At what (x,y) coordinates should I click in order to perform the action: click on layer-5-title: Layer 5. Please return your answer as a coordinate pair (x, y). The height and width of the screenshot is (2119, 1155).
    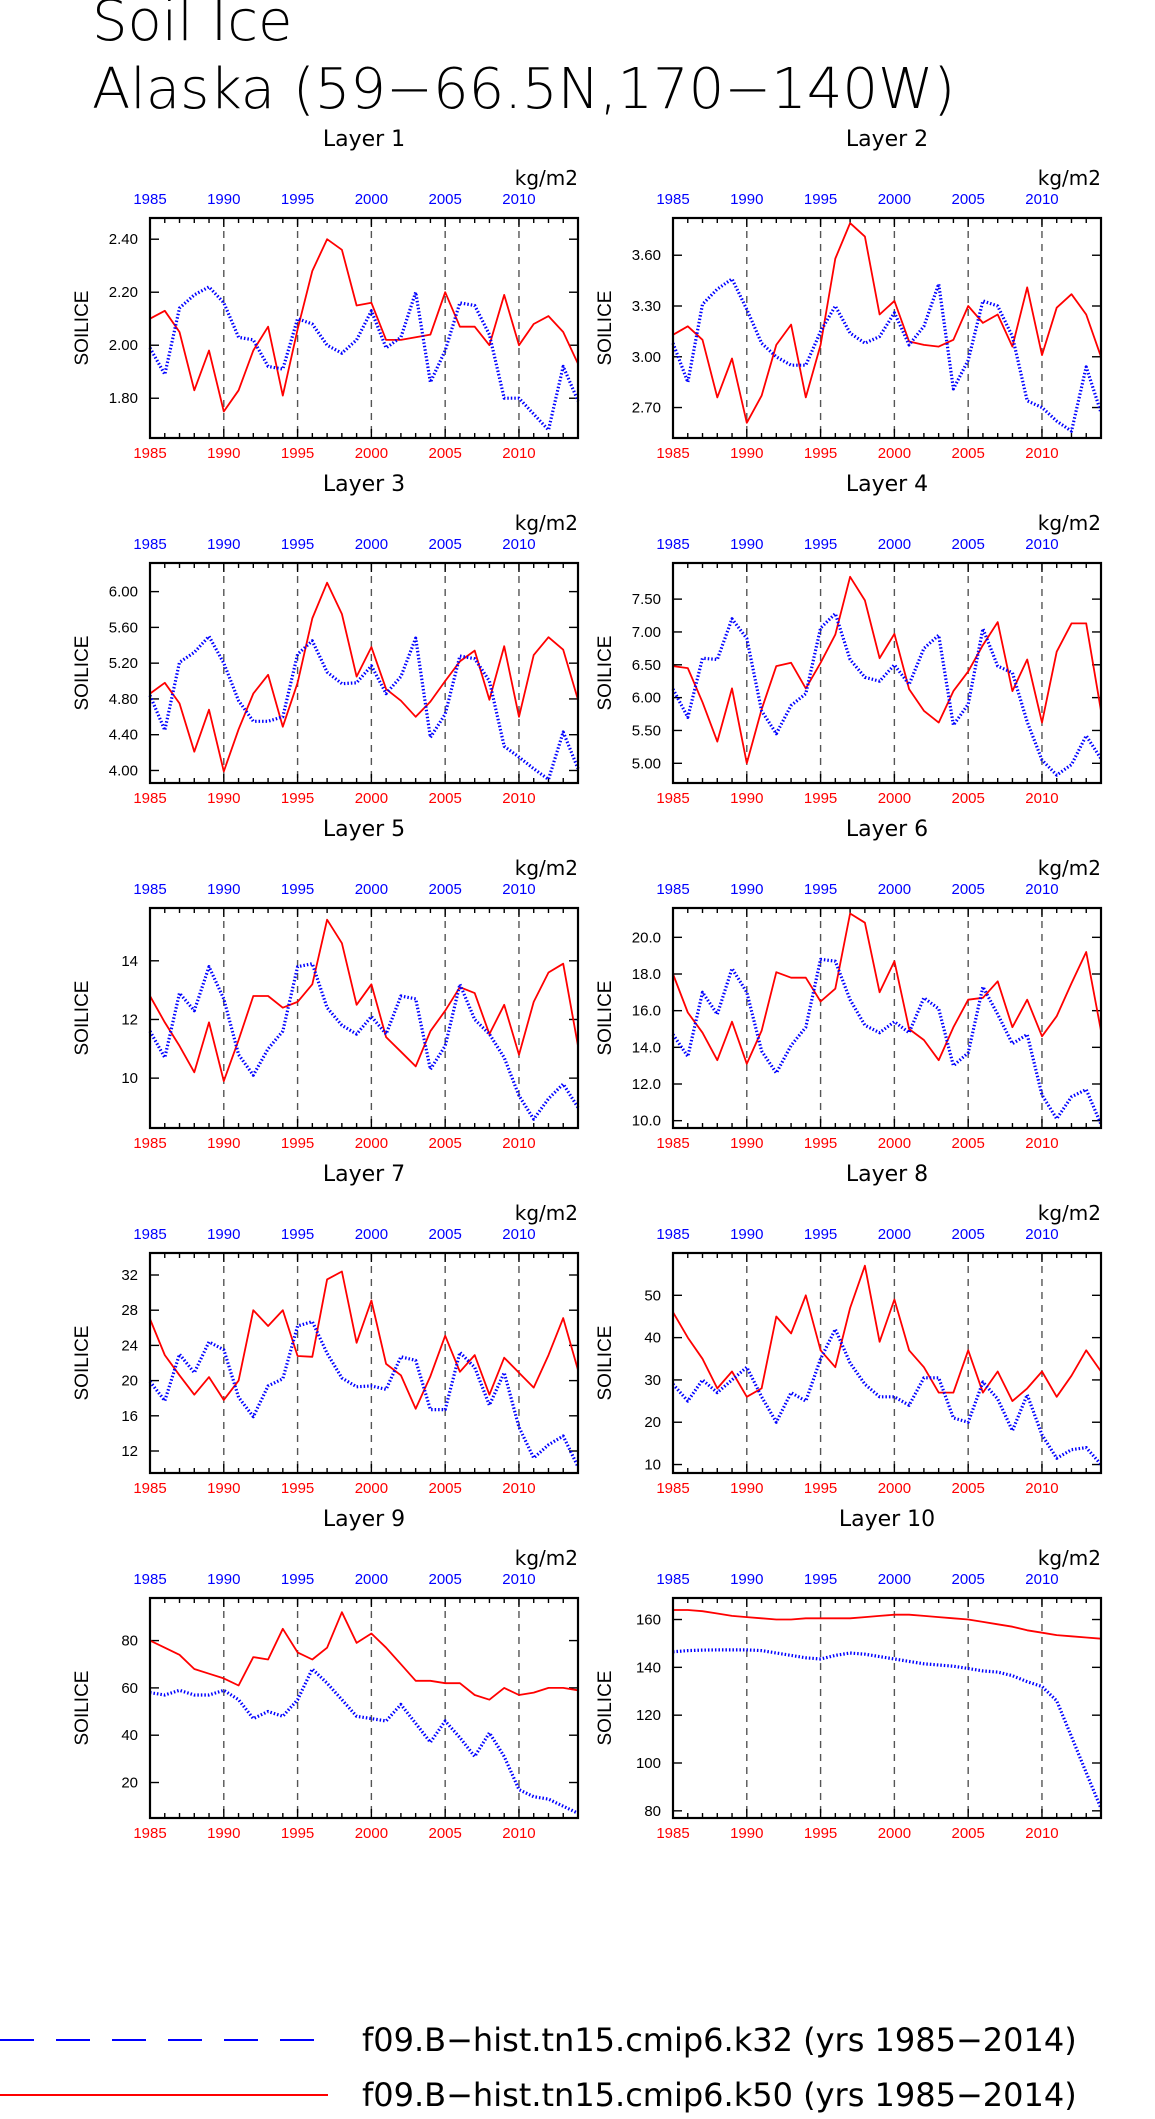
    Looking at the image, I should click on (364, 829).